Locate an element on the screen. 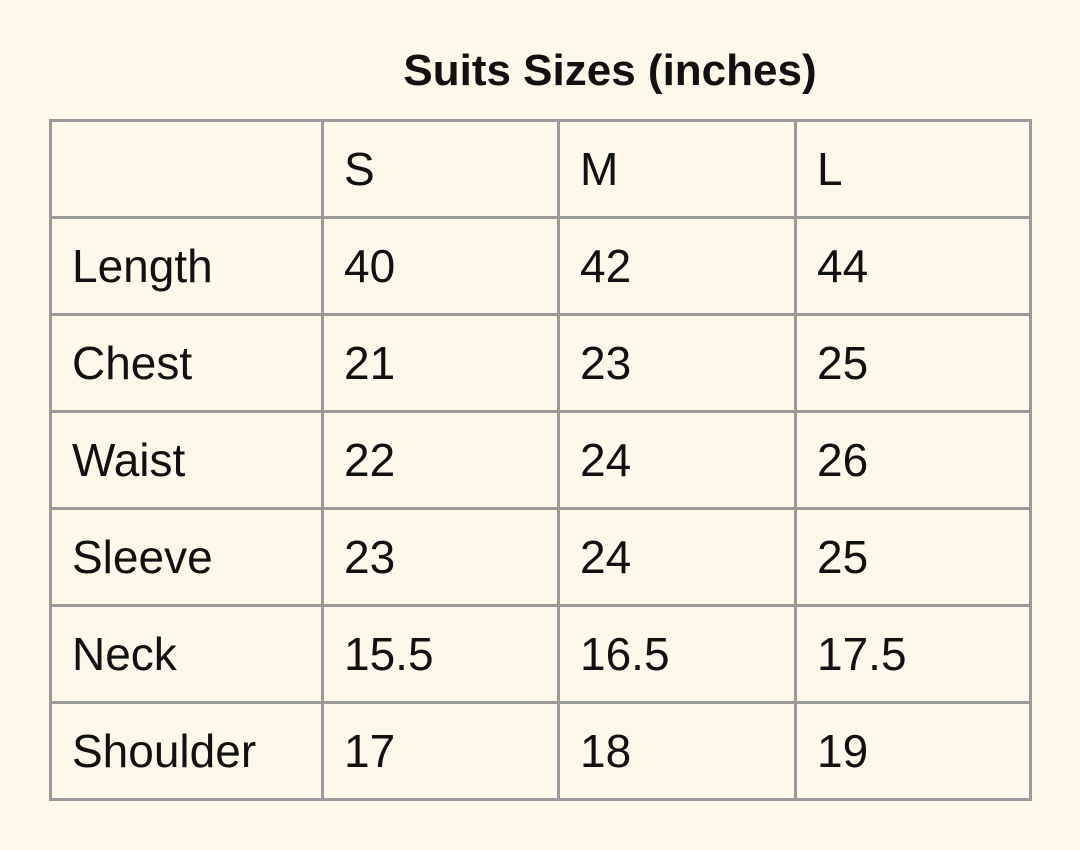 The height and width of the screenshot is (850, 1080). cell: 40 is located at coordinates (440, 266).